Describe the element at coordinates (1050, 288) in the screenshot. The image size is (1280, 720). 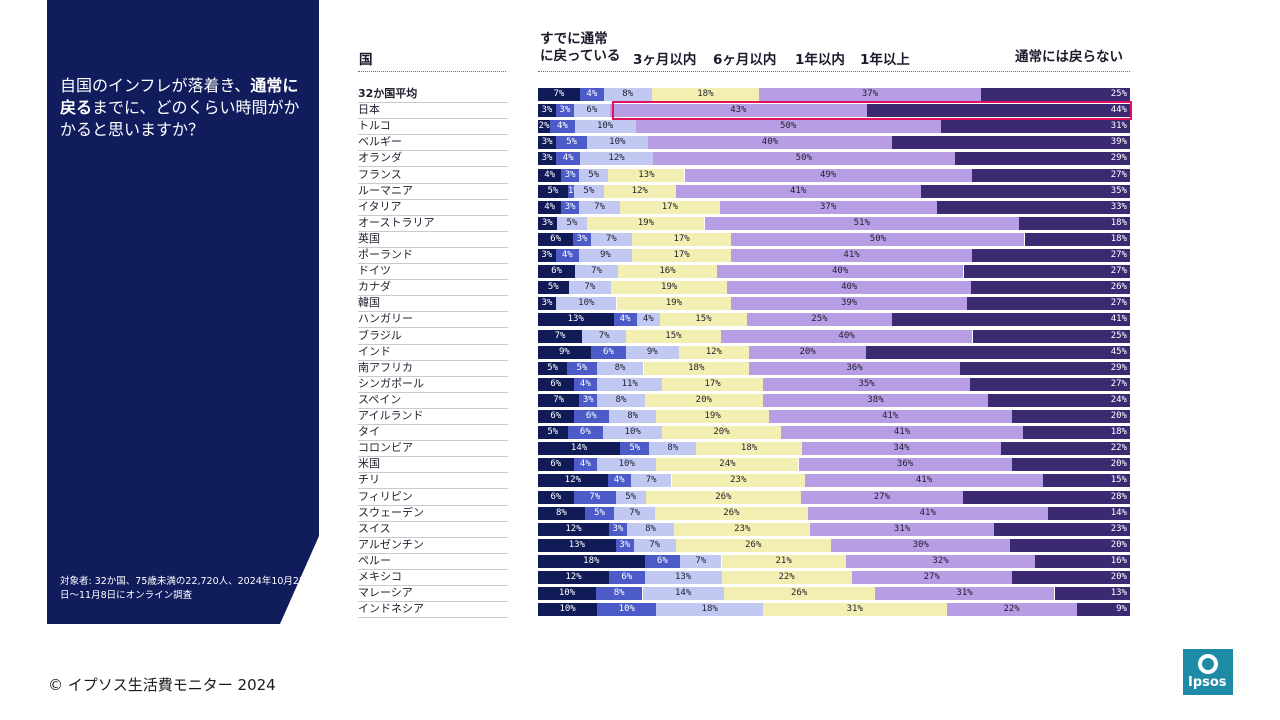
I see `bar-segment: 26%` at that location.